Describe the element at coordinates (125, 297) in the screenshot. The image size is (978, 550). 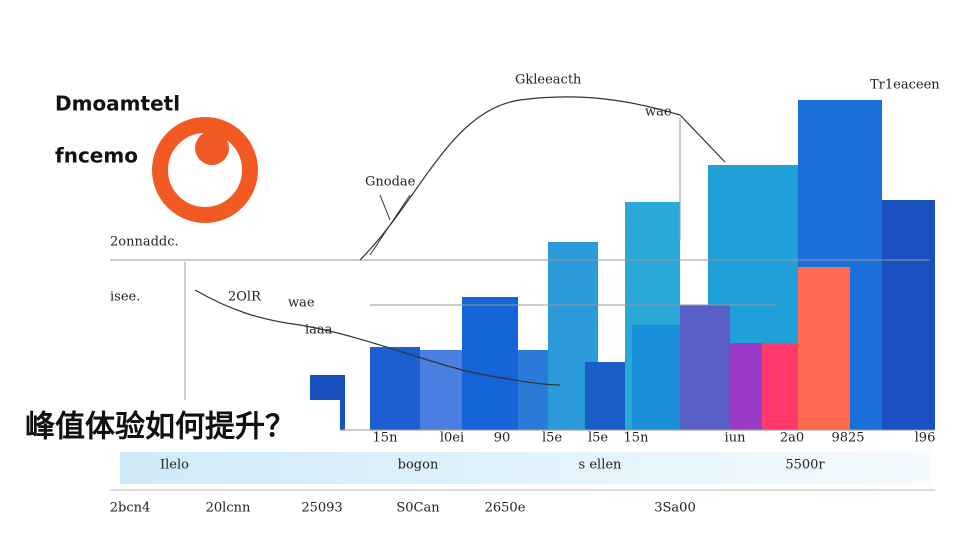
I see `annotation: isee.` at that location.